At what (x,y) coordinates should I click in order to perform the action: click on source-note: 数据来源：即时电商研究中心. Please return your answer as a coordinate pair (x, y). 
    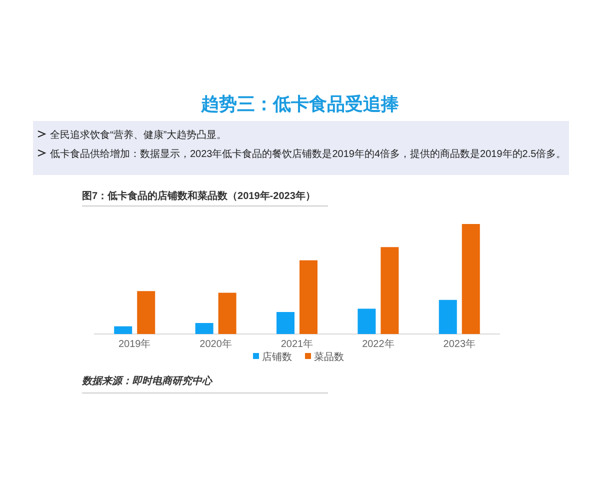
    Looking at the image, I should click on (147, 381).